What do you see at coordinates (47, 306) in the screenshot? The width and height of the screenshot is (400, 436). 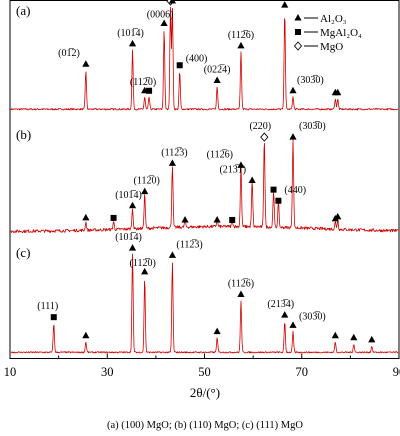 I see `peak-label: (111)` at bounding box center [47, 306].